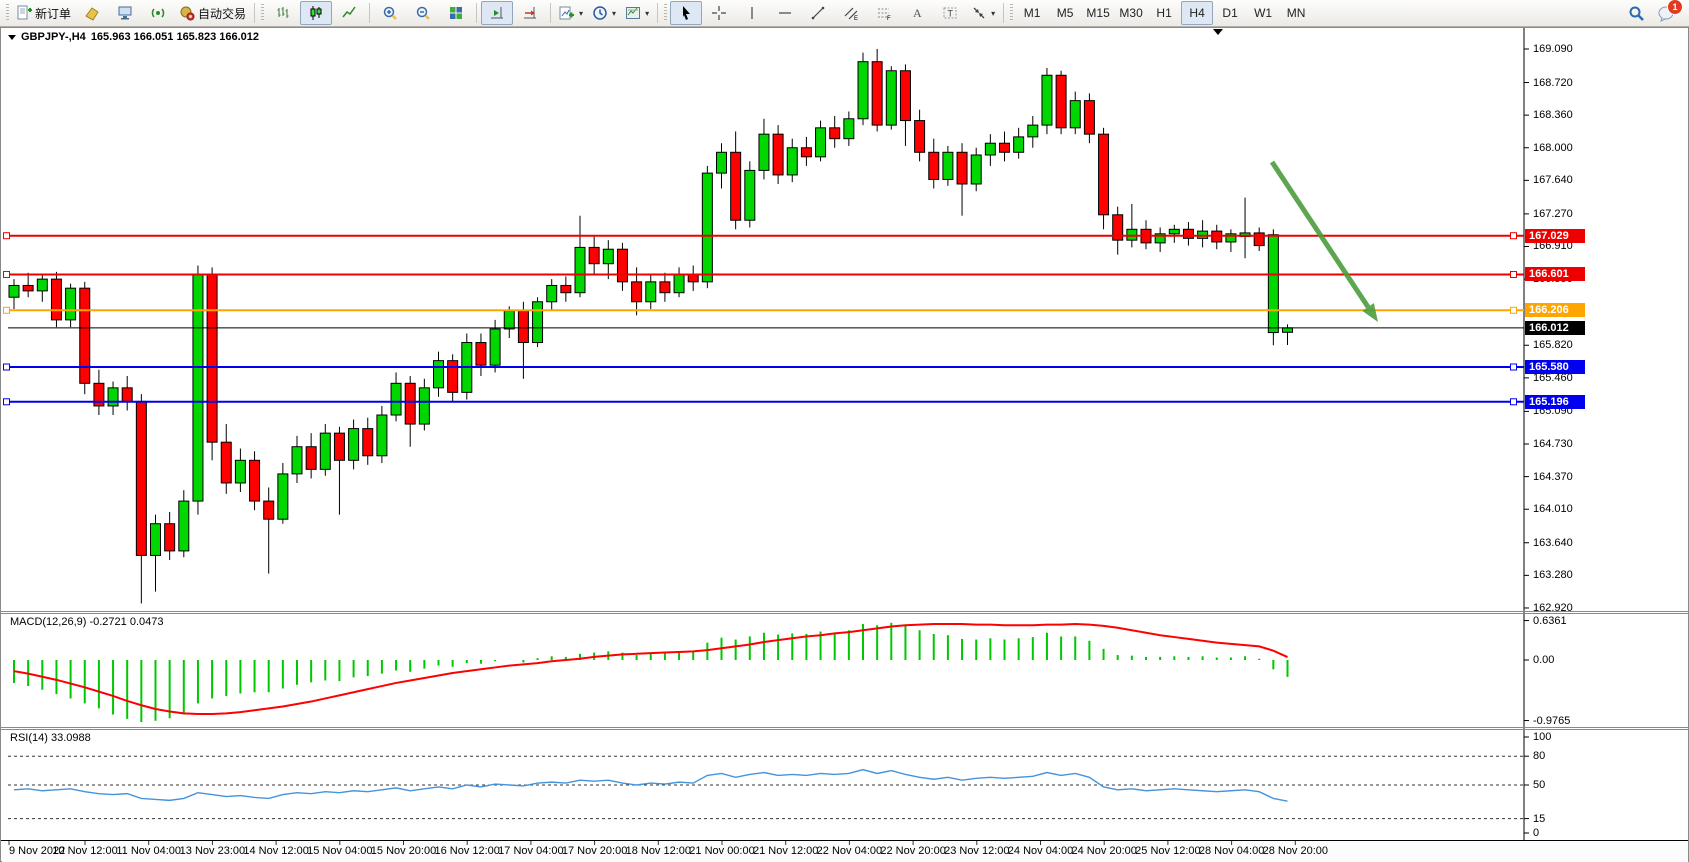  Describe the element at coordinates (158, 13) in the screenshot. I see `signals-button` at that location.